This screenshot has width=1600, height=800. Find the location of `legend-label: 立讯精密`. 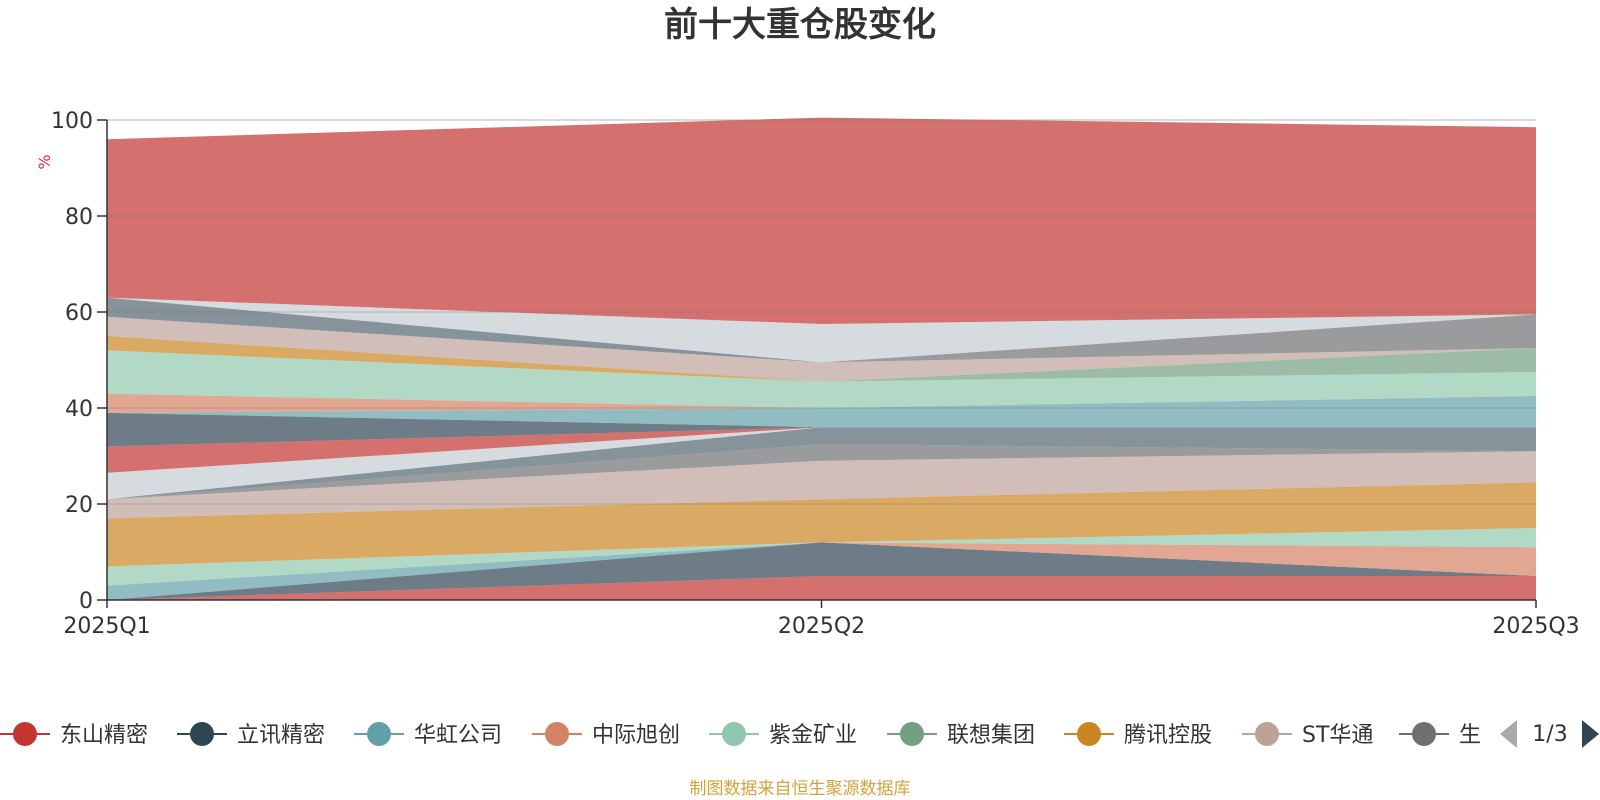

legend-label: 立讯精密 is located at coordinates (281, 735).